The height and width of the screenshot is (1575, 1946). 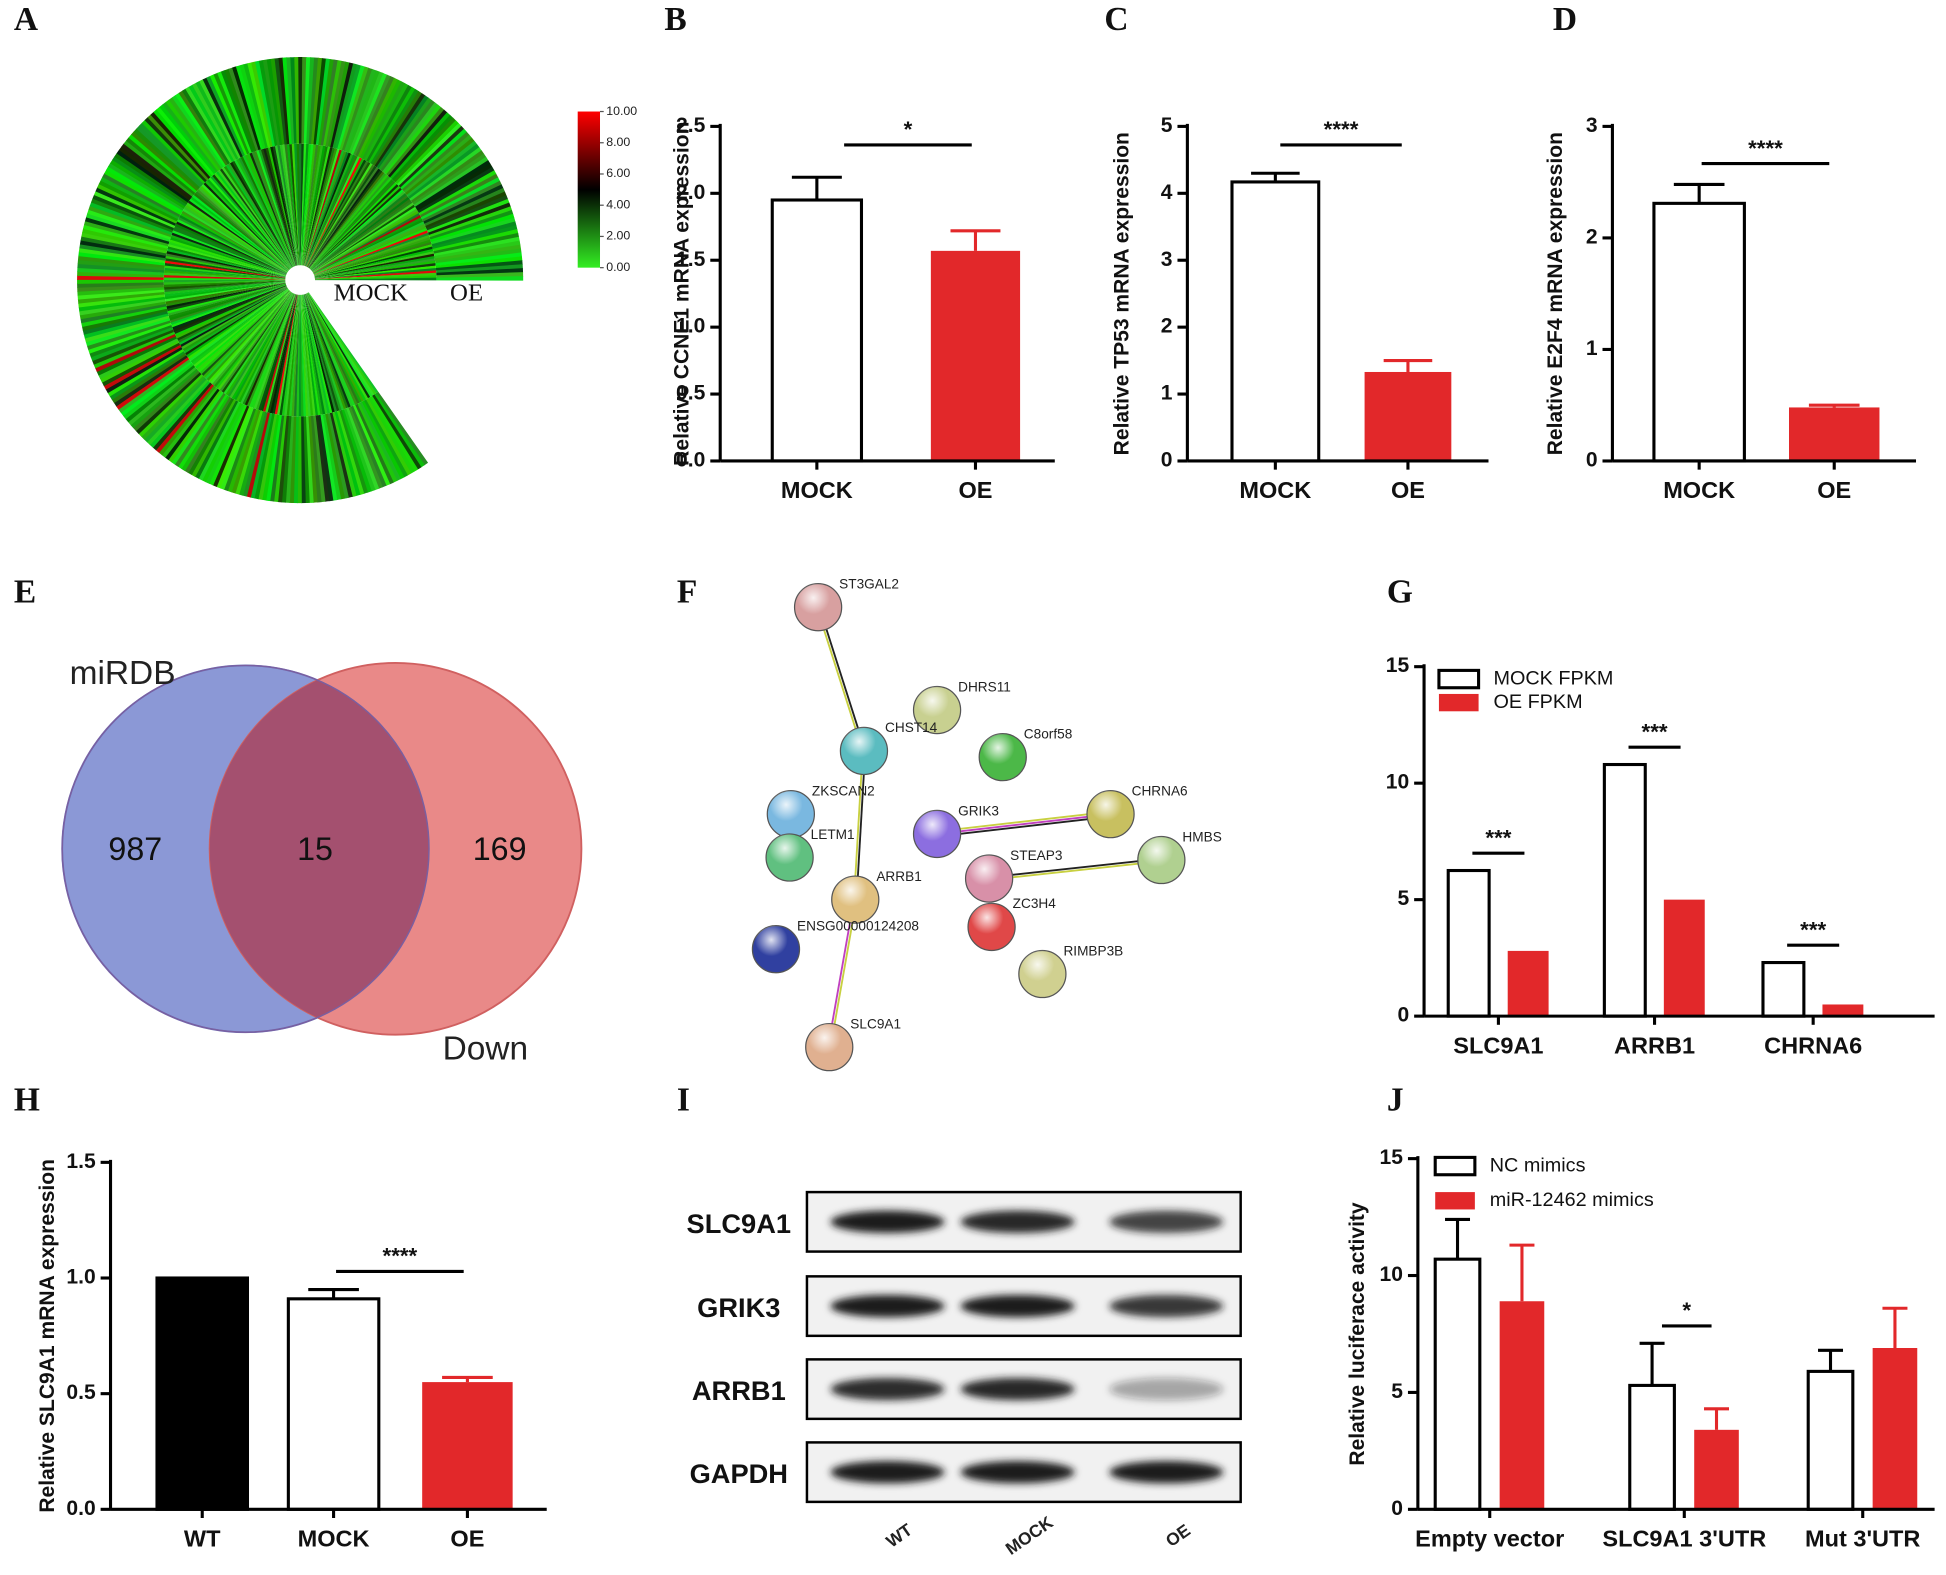 What do you see at coordinates (1498, 1045) in the screenshot?
I see `x-tick-label: SLC9A1` at bounding box center [1498, 1045].